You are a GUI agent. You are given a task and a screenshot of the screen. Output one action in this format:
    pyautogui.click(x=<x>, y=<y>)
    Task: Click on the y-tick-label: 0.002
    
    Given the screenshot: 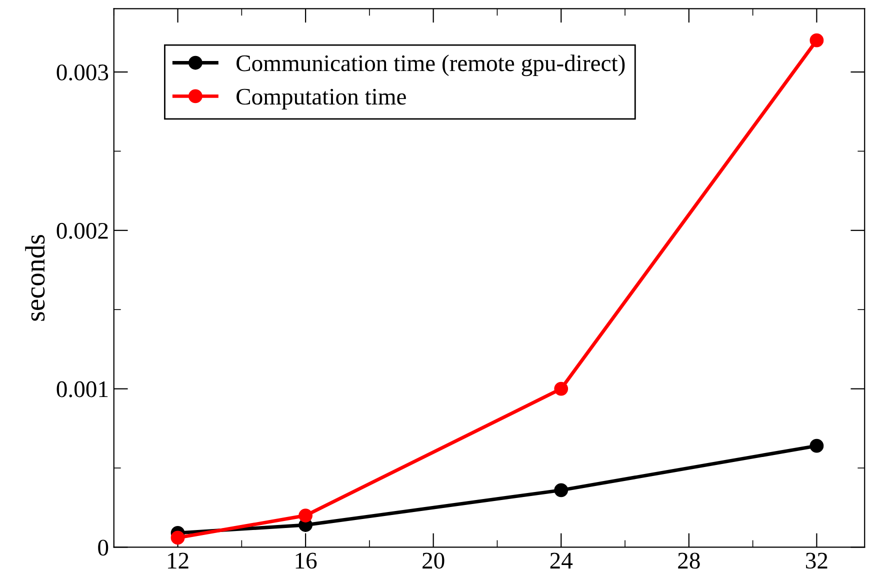 What is the action you would take?
    pyautogui.click(x=82, y=230)
    